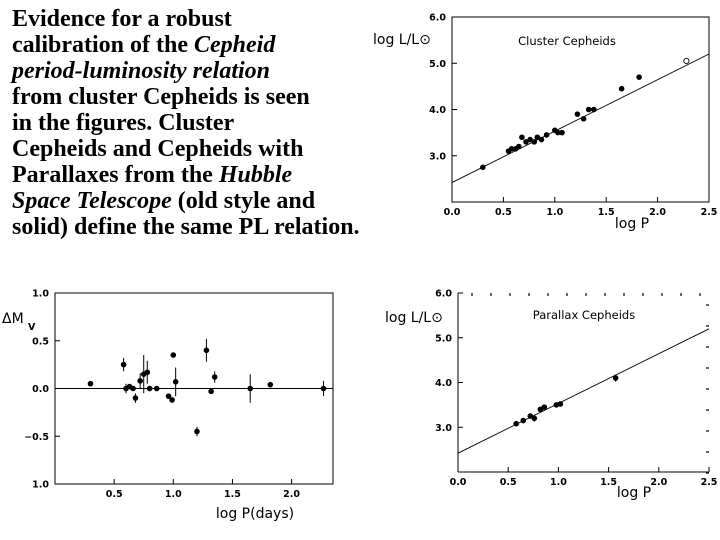 This screenshot has width=720, height=540. What do you see at coordinates (437, 64) in the screenshot?
I see `cluster-ytick-label: 5.0` at bounding box center [437, 64].